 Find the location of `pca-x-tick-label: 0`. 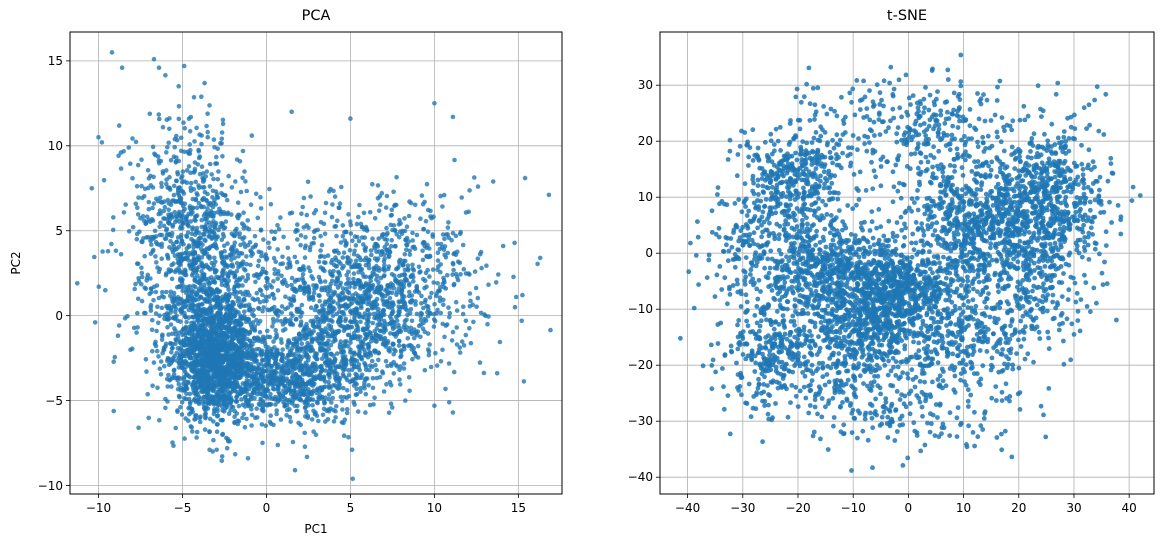

pca-x-tick-label: 0 is located at coordinates (266, 508).